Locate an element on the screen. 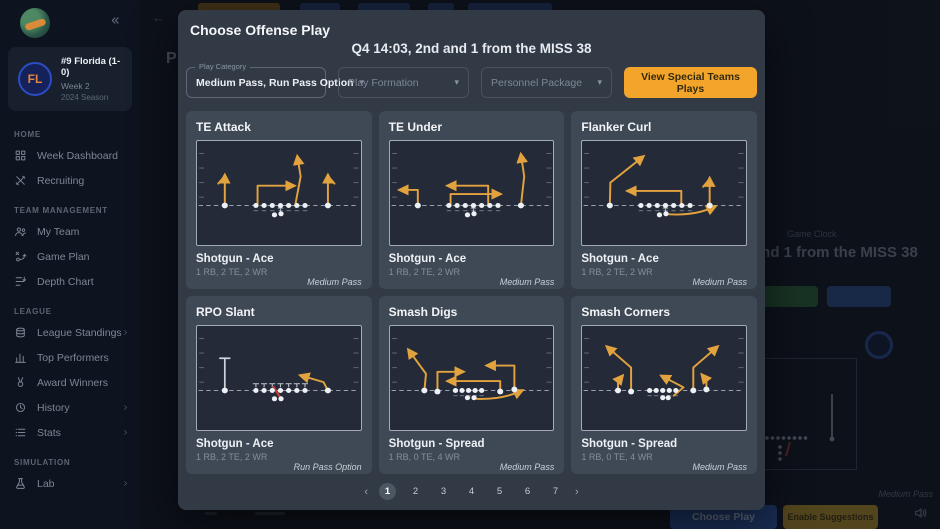  team-week: Week 2 is located at coordinates (75, 86).